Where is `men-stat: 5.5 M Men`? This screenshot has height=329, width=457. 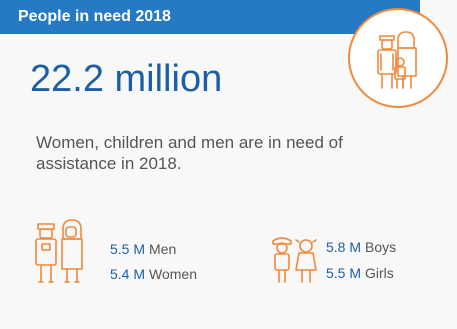
men-stat: 5.5 M Men is located at coordinates (143, 249).